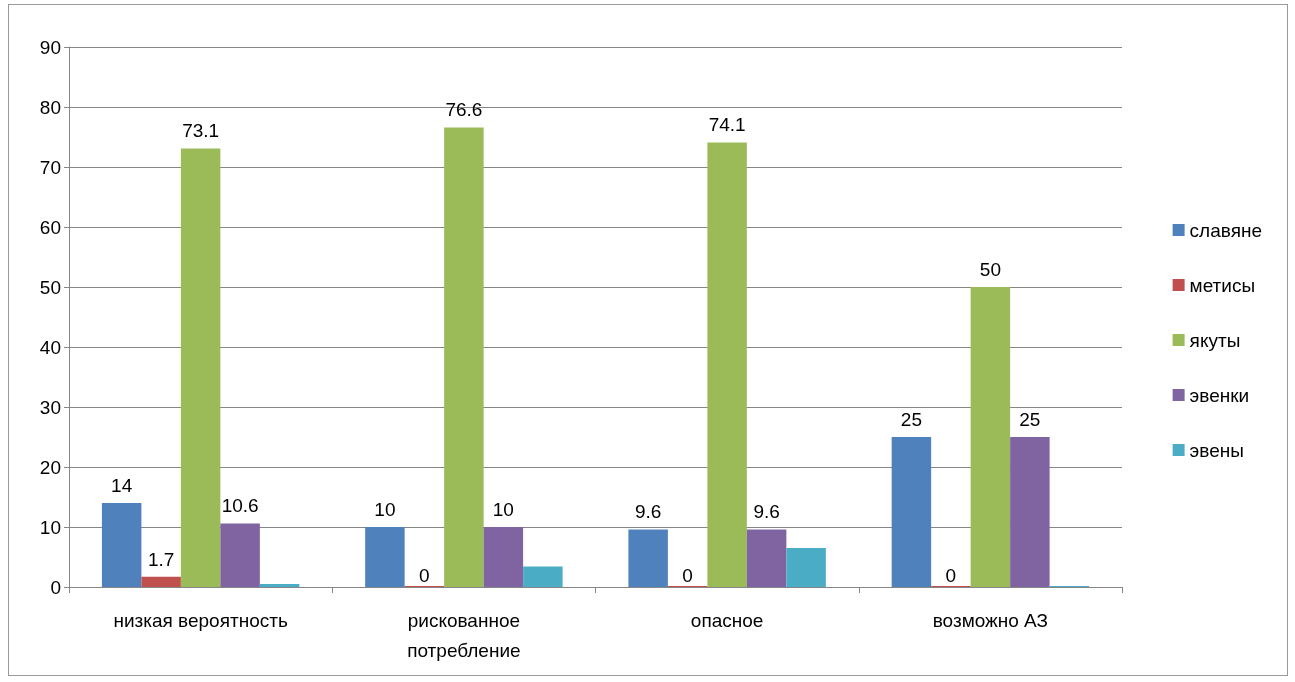 Image resolution: width=1295 pixels, height=682 pixels. What do you see at coordinates (990, 620) in the screenshot?
I see `x-tick-label: возможно АЗ` at bounding box center [990, 620].